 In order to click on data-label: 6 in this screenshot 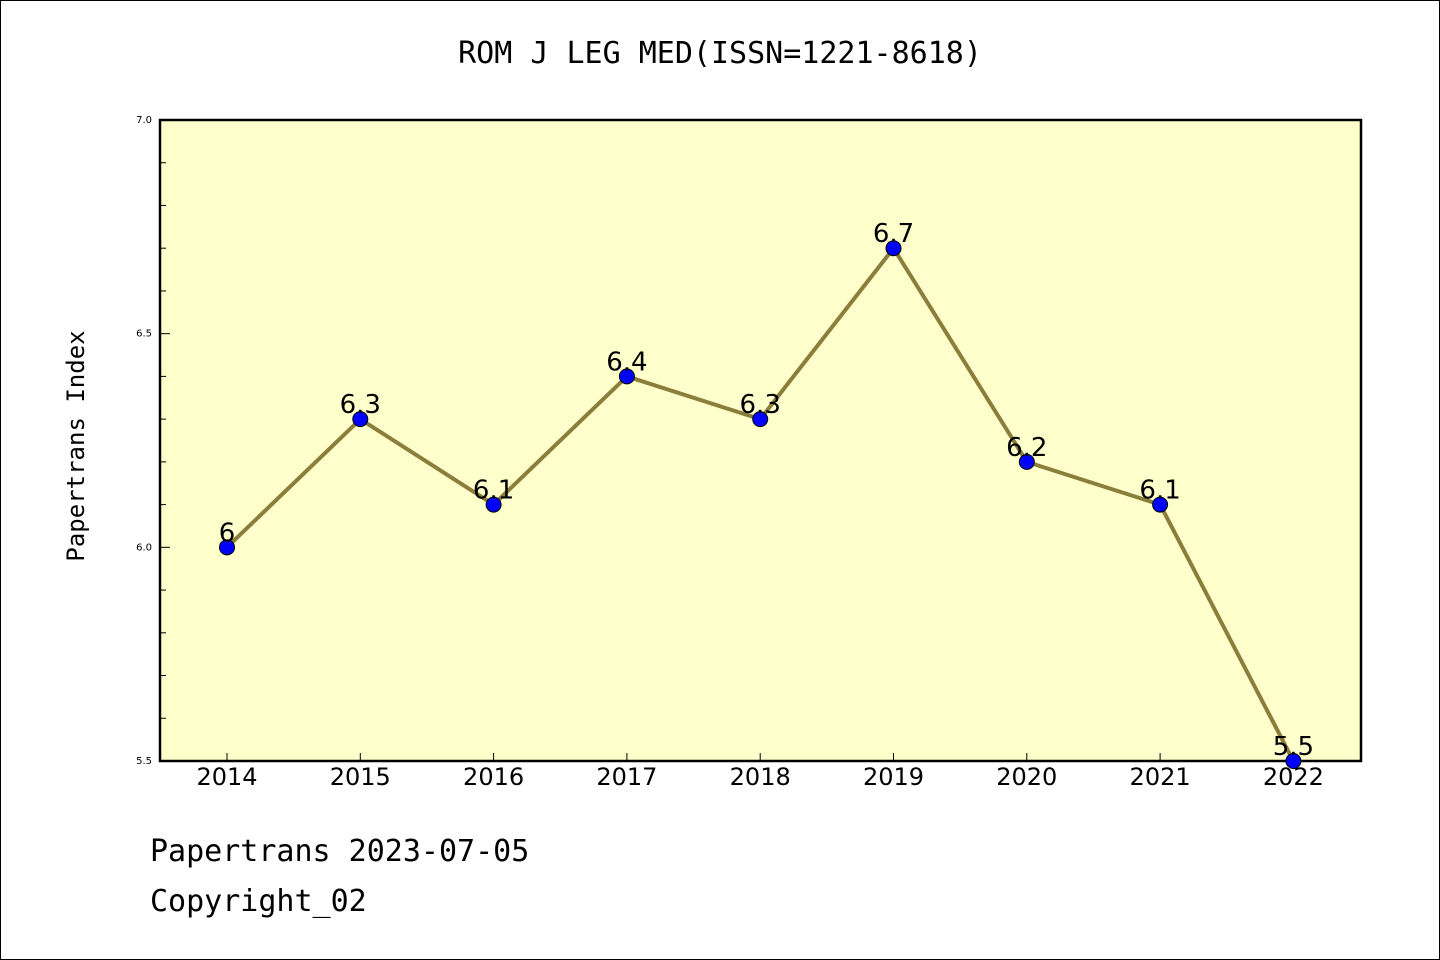, I will do `click(227, 533)`.